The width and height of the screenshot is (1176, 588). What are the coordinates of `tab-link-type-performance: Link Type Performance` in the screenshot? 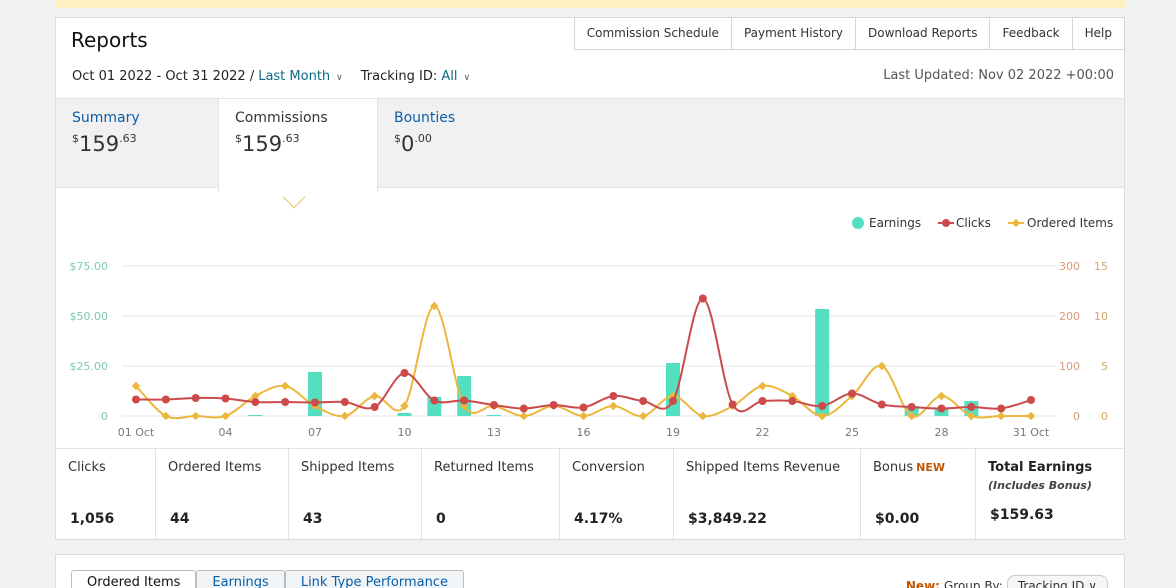 It's located at (374, 579).